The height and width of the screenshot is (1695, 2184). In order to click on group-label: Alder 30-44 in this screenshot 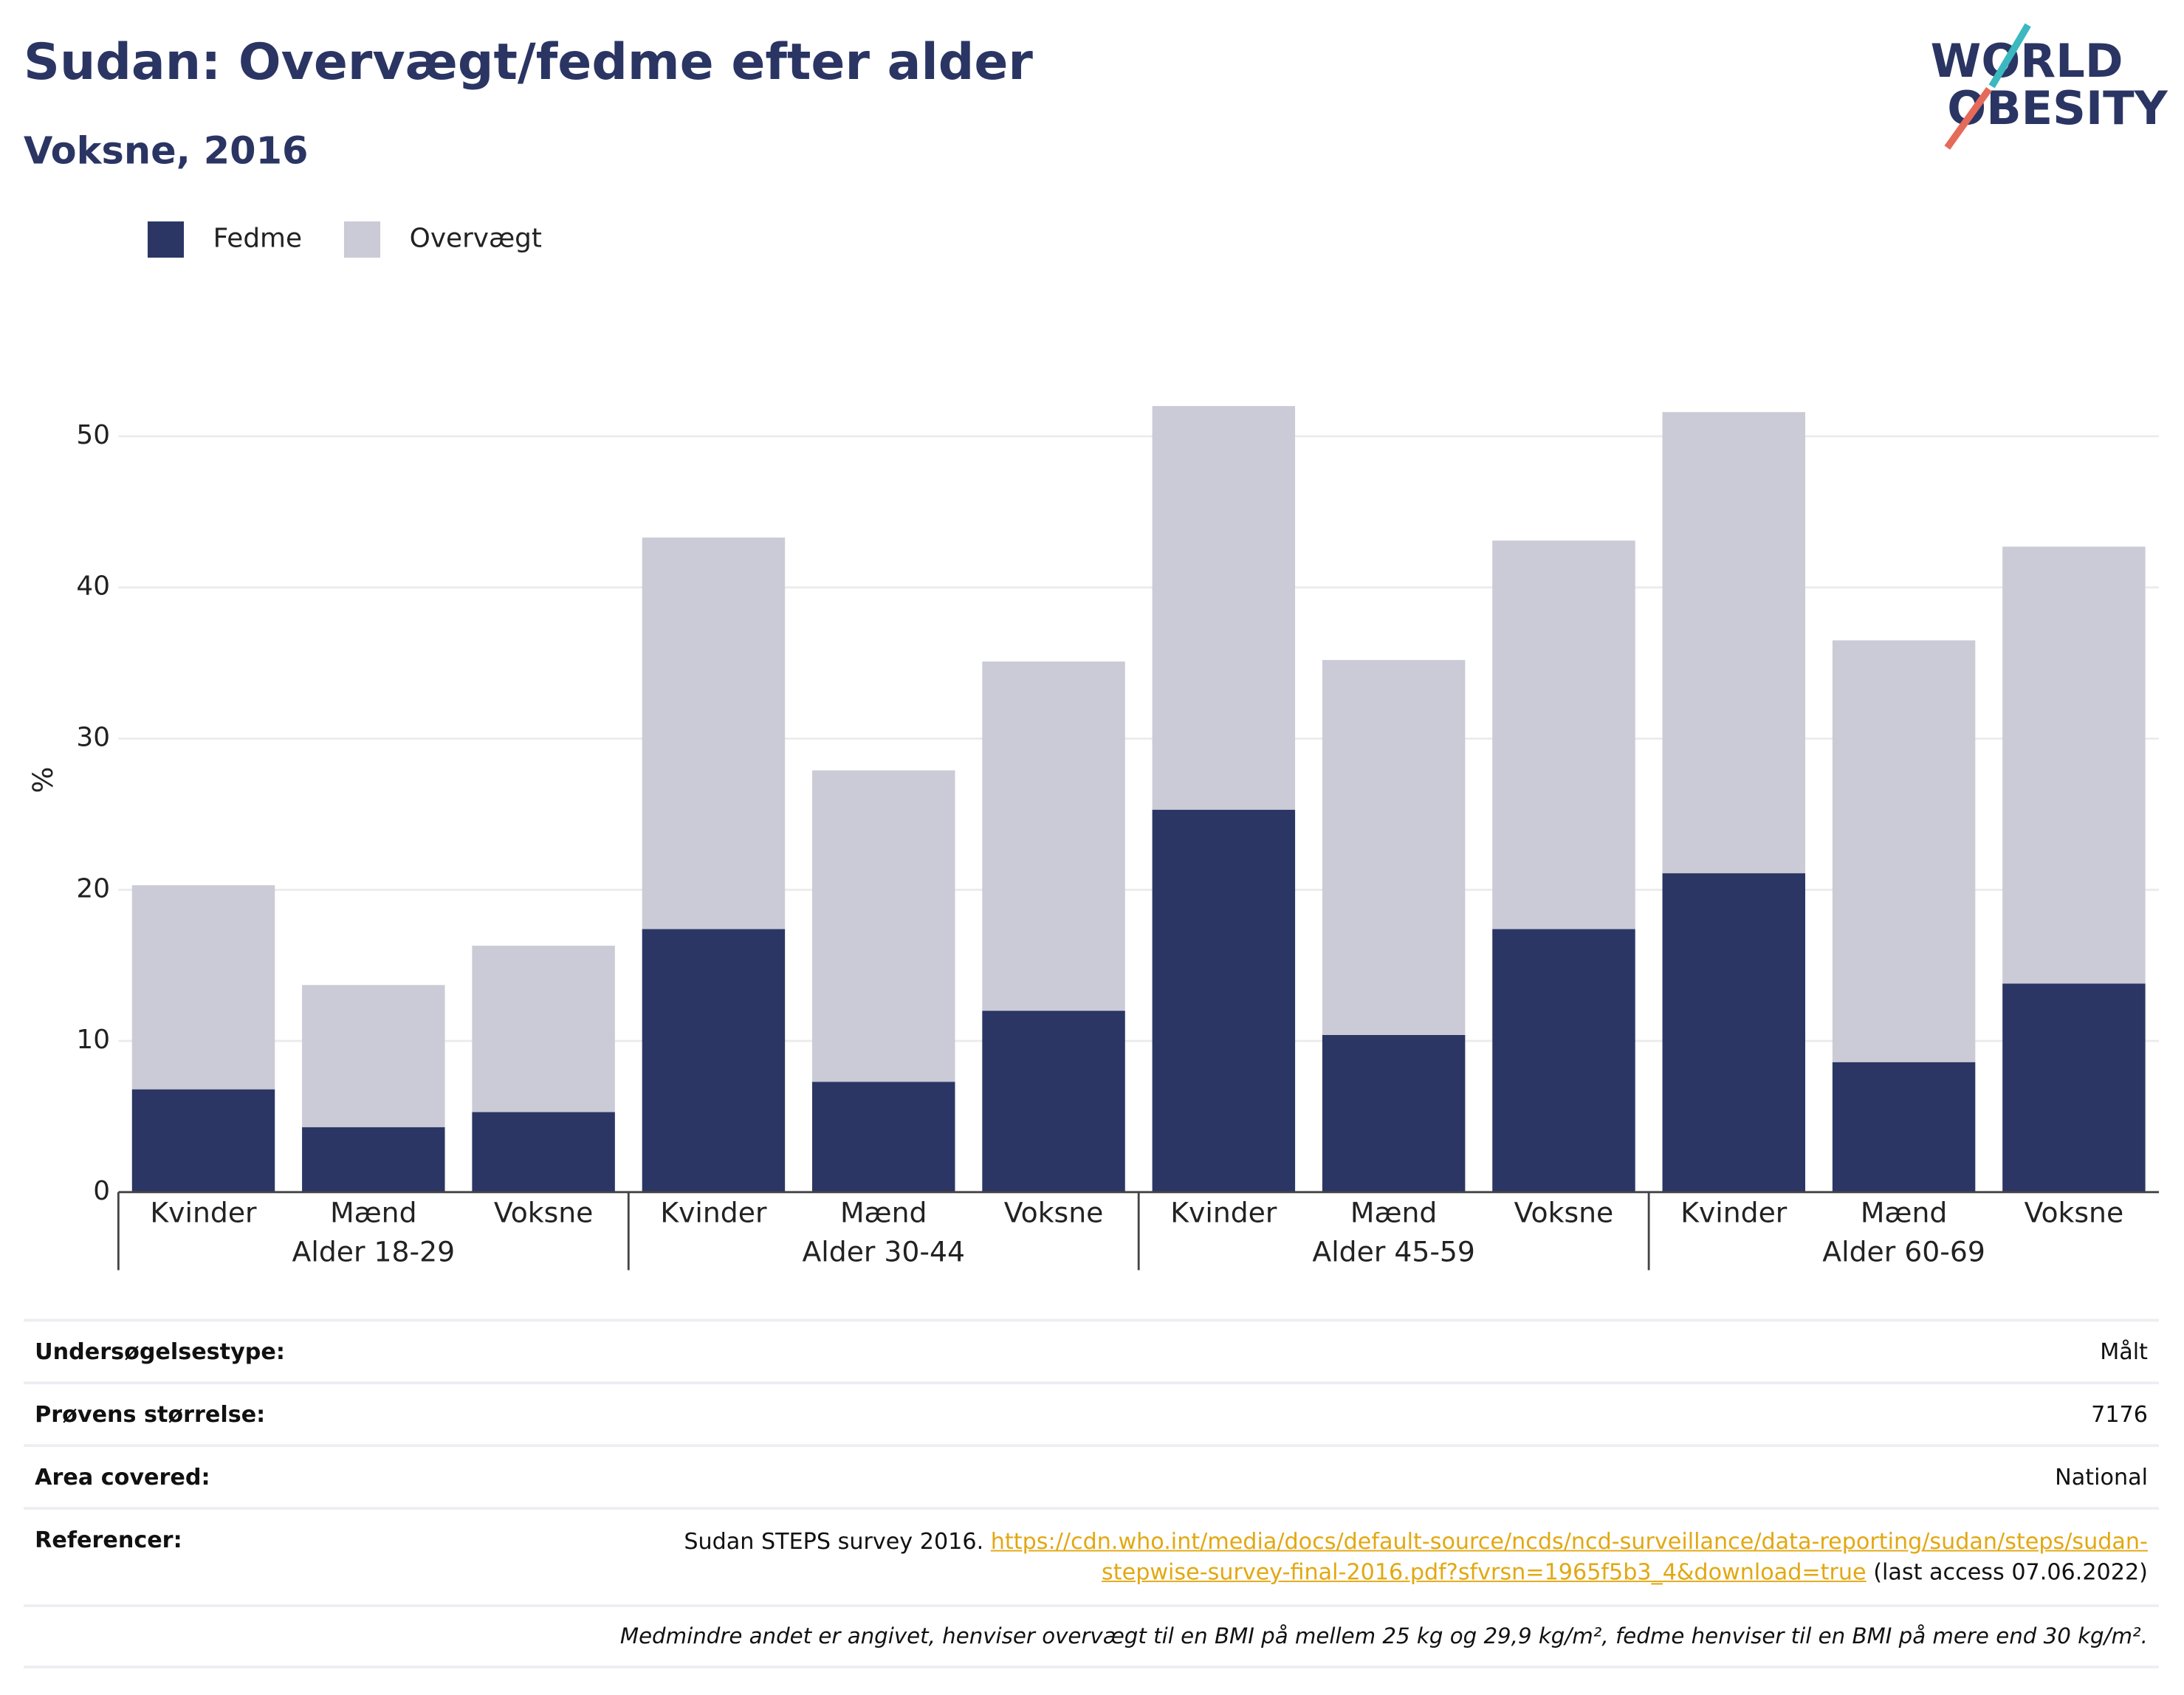, I will do `click(884, 1251)`.